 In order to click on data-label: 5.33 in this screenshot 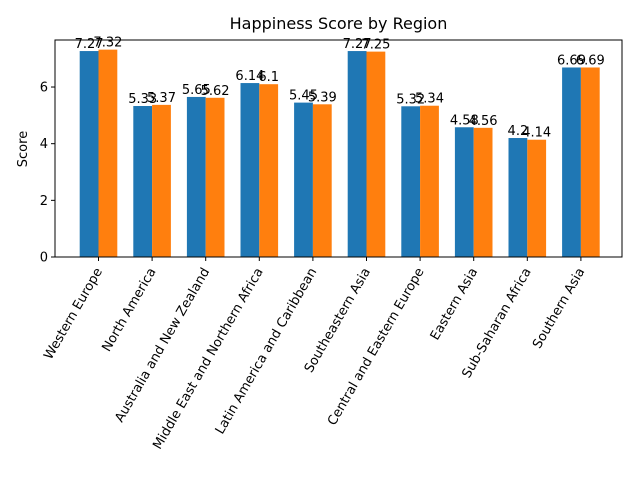, I will do `click(142, 99)`.